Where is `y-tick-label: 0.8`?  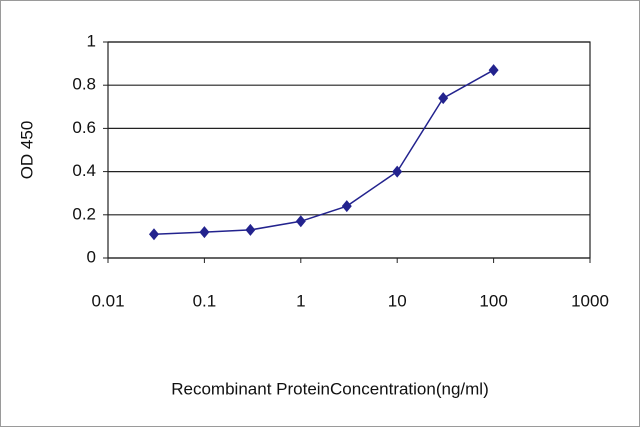 y-tick-label: 0.8 is located at coordinates (84, 84).